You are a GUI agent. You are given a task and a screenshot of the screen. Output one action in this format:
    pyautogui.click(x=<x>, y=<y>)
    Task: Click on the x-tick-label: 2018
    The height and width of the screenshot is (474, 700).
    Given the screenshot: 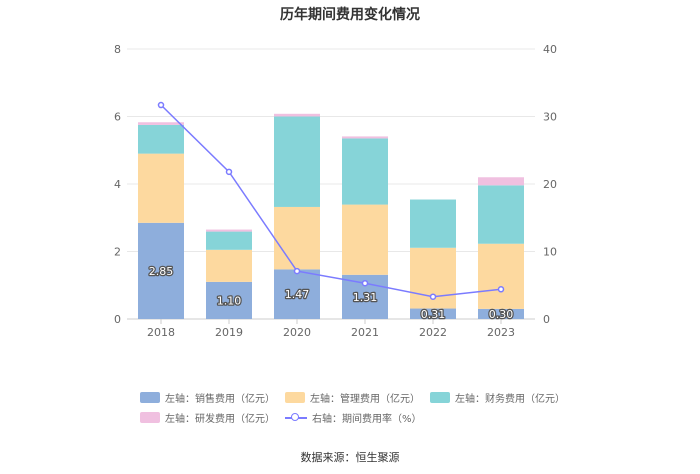 What is the action you would take?
    pyautogui.click(x=161, y=332)
    